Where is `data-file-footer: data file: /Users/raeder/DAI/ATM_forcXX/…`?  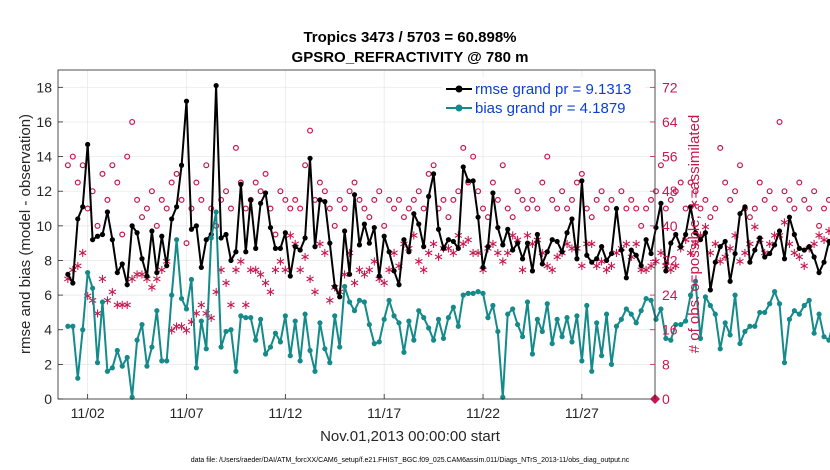
data-file-footer: data file: /Users/raeder/DAI/ATM_forcXX/… is located at coordinates (410, 460).